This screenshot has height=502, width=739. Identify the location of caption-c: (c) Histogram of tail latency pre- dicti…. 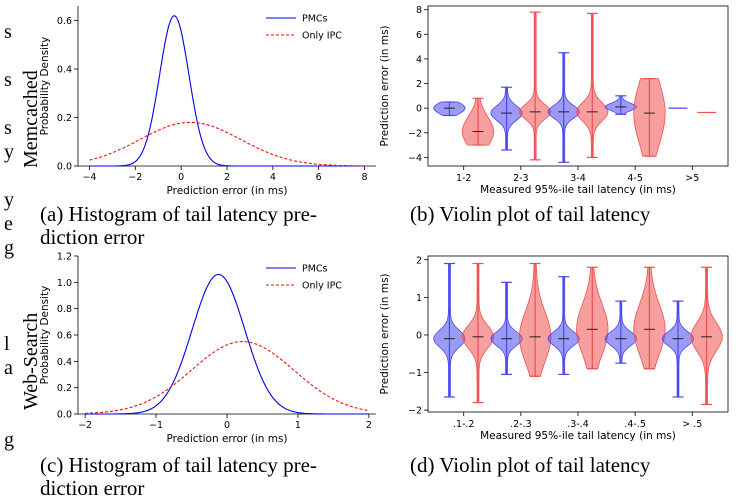
(178, 477).